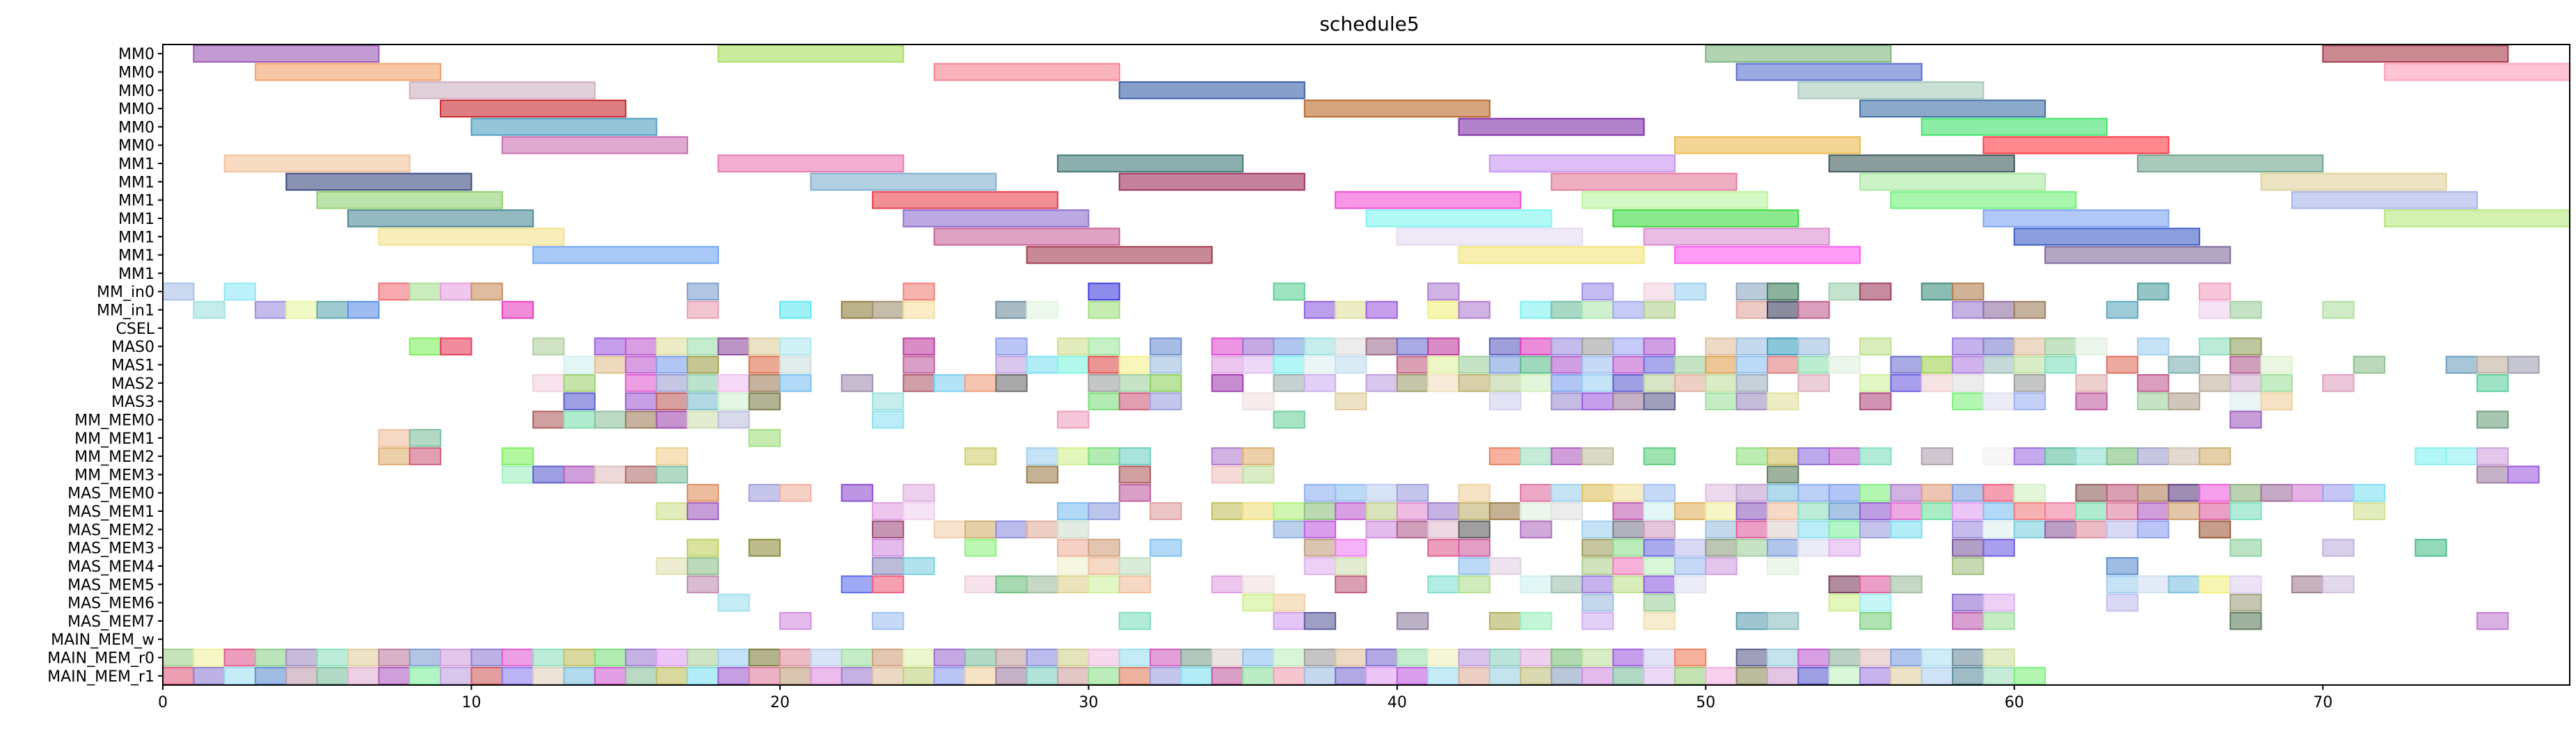 The width and height of the screenshot is (2576, 733). What do you see at coordinates (110, 604) in the screenshot?
I see `y-tick-label: MAS_MEM6` at bounding box center [110, 604].